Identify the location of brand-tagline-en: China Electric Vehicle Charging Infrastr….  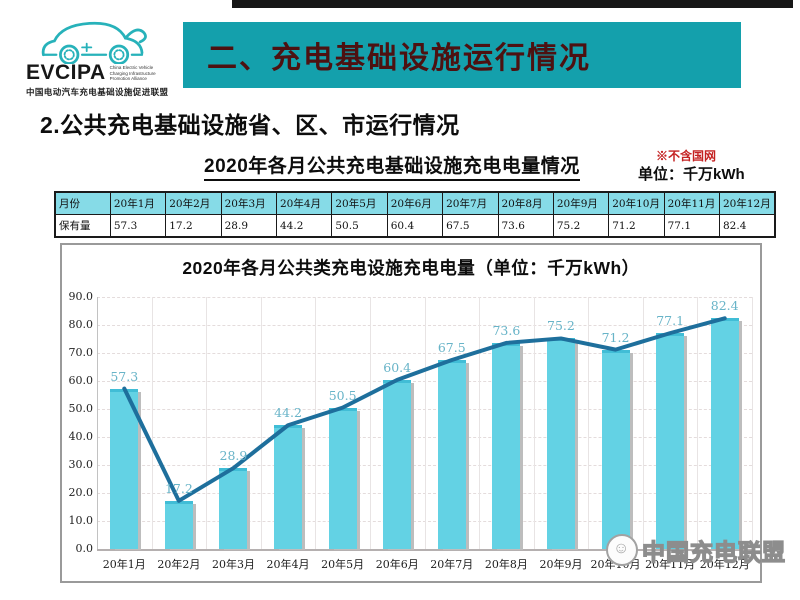
(132, 73).